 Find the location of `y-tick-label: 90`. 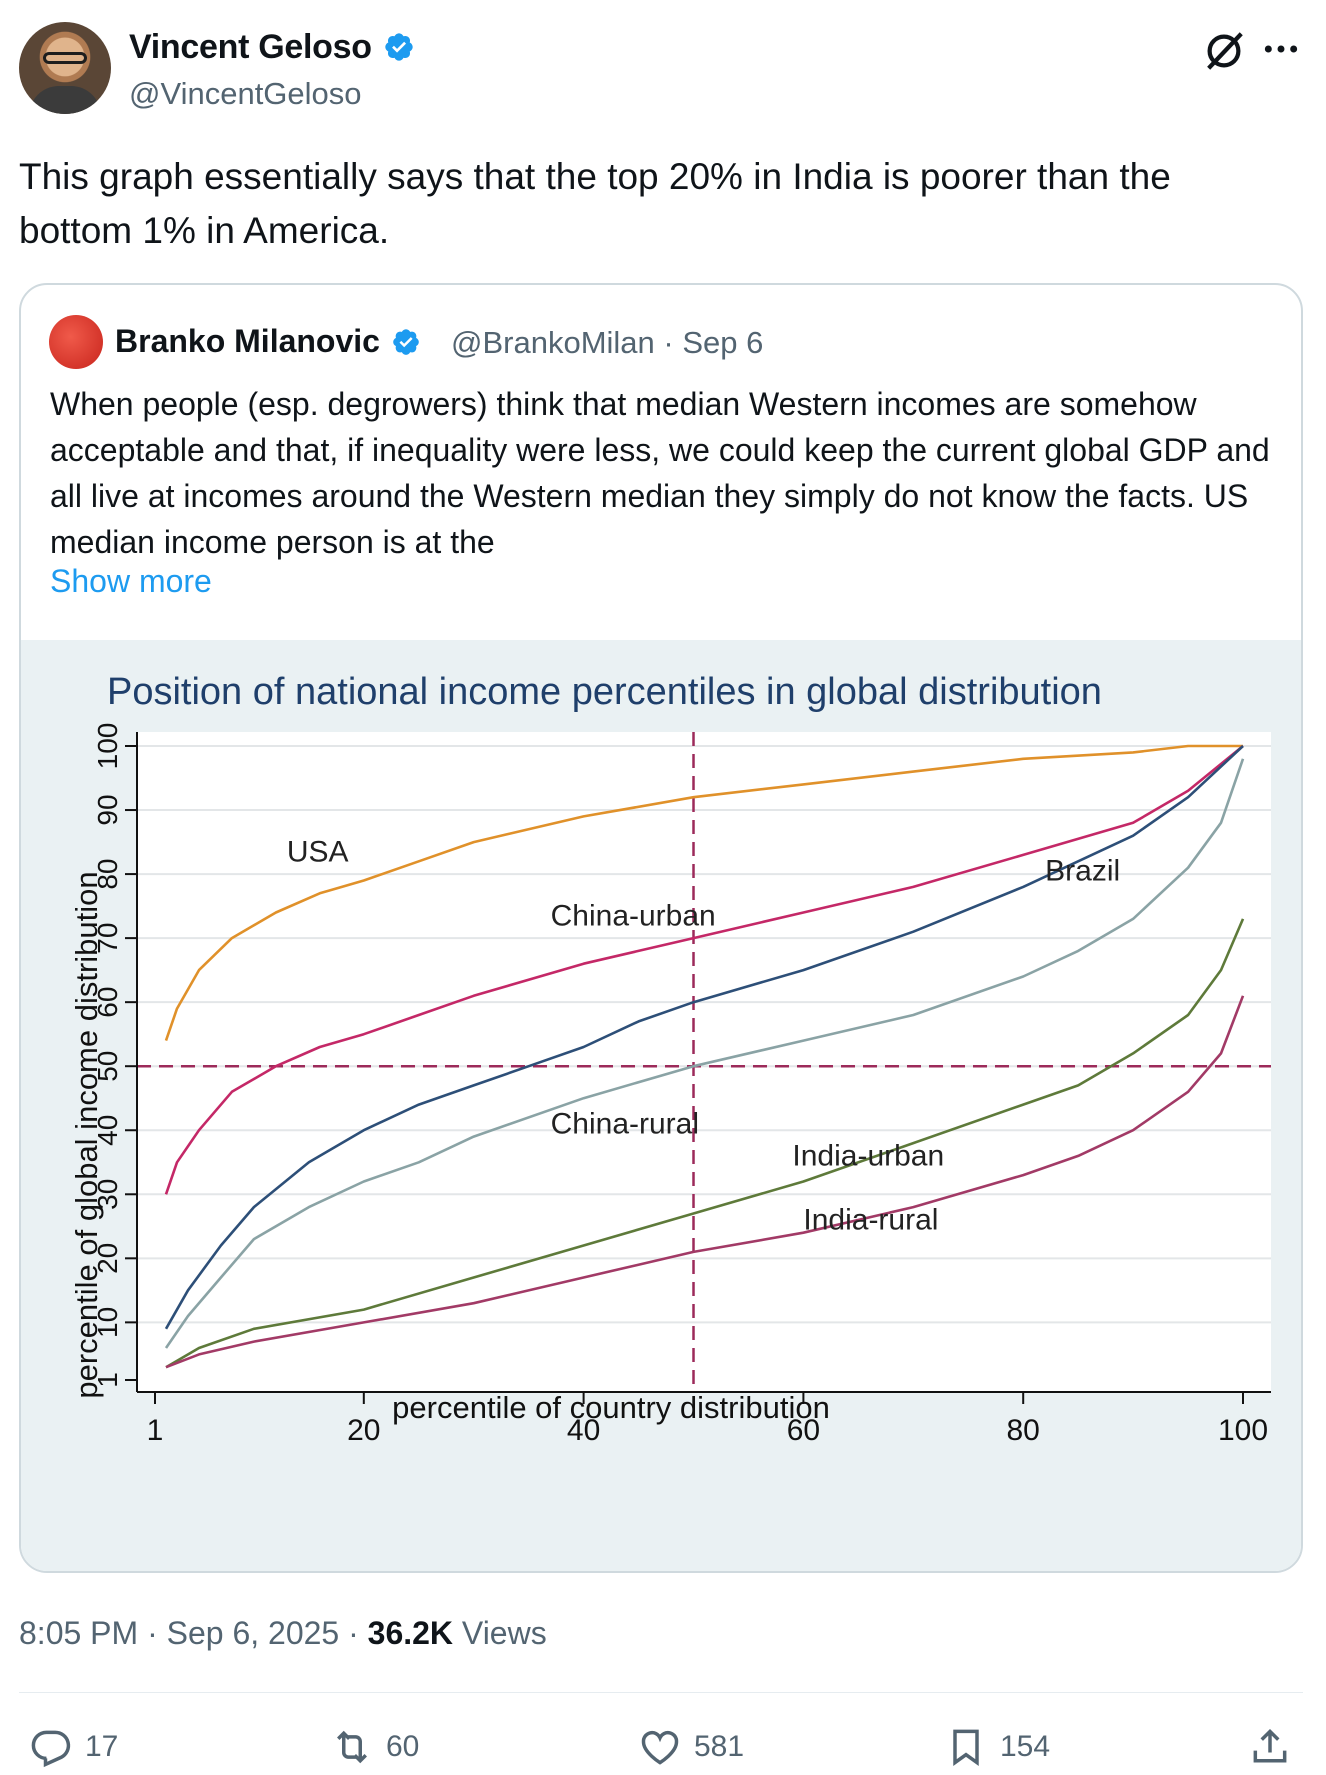

y-tick-label: 90 is located at coordinates (107, 809).